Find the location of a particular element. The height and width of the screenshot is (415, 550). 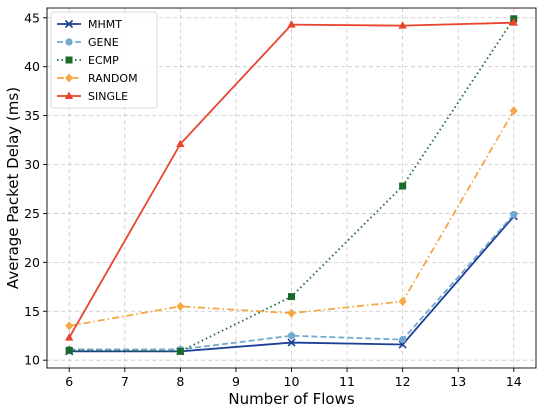

y-tick-label: 45 is located at coordinates (32, 17).